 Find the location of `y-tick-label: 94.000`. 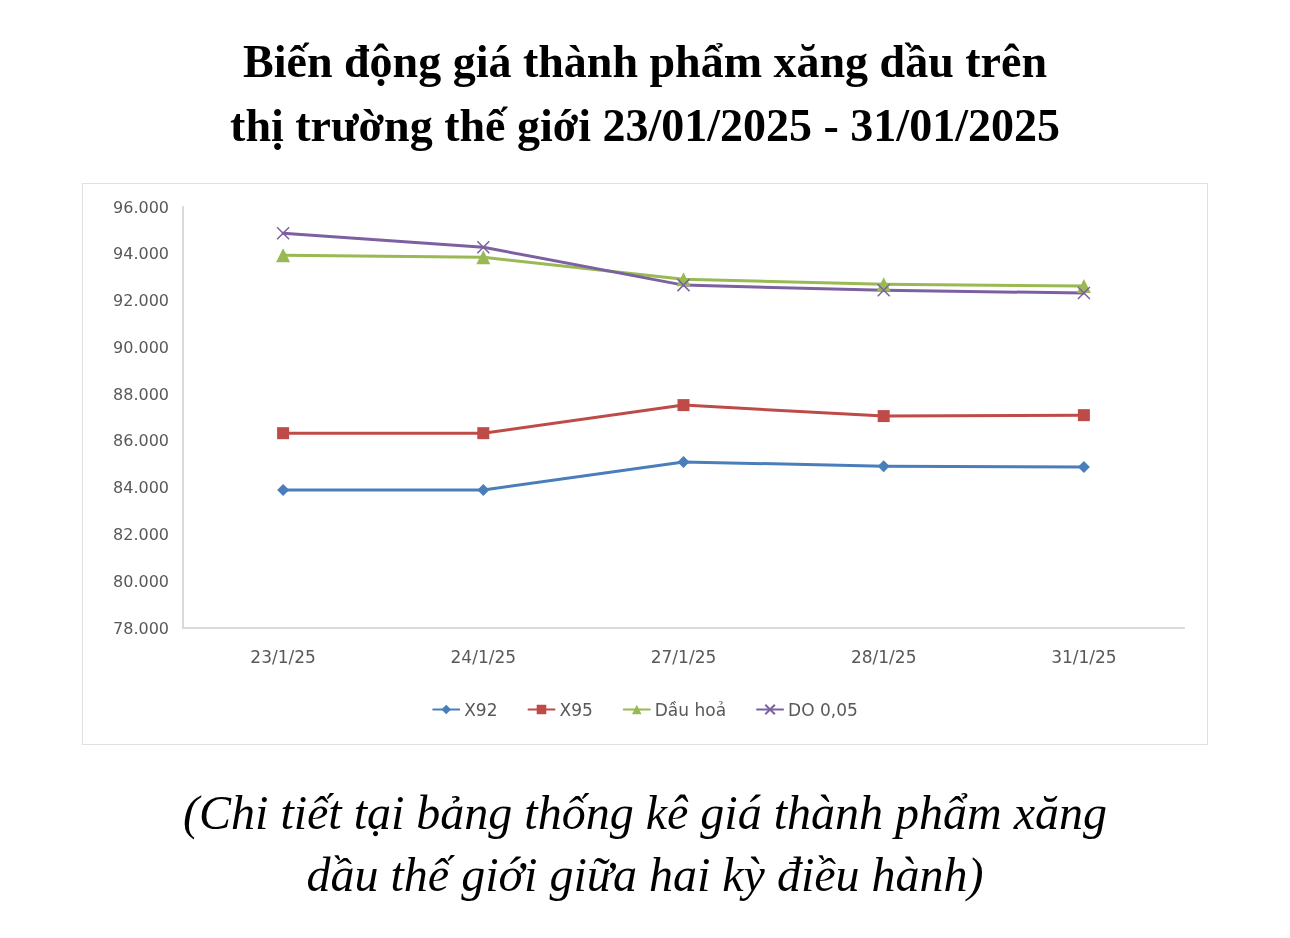

y-tick-label: 94.000 is located at coordinates (141, 254).